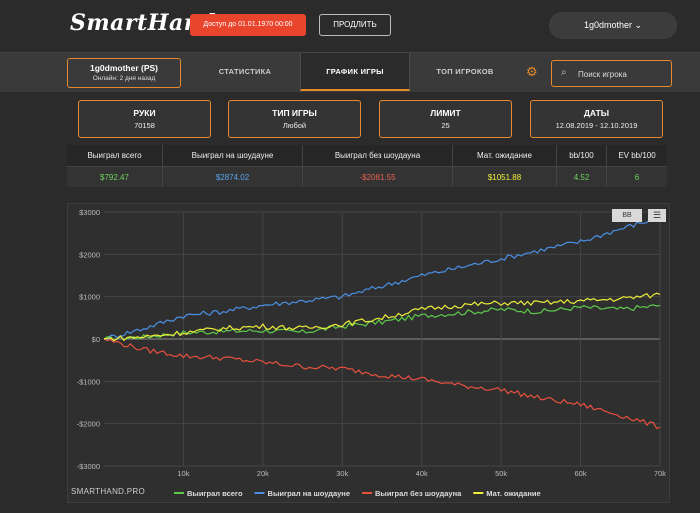 The height and width of the screenshot is (513, 700). I want to click on x-tick-label: 20k, so click(263, 473).